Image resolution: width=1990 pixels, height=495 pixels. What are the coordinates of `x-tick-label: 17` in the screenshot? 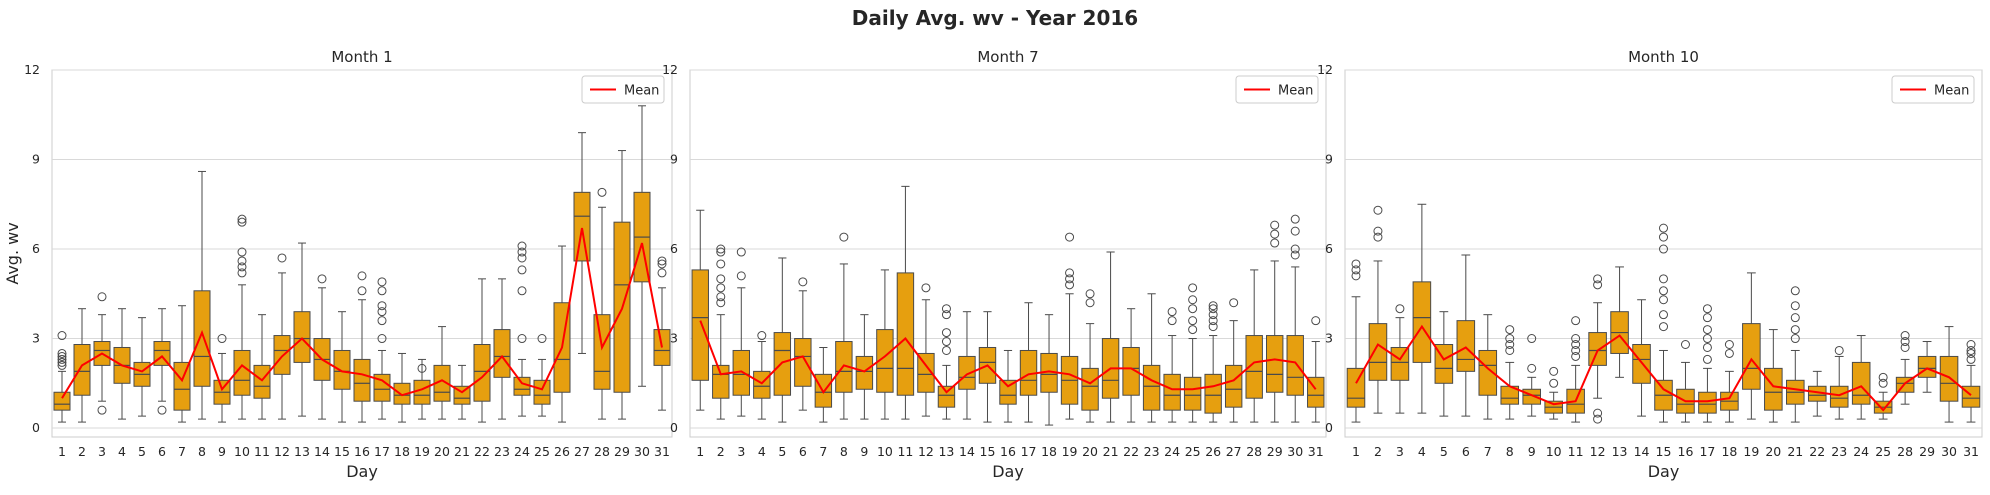 It's located at (1707, 451).